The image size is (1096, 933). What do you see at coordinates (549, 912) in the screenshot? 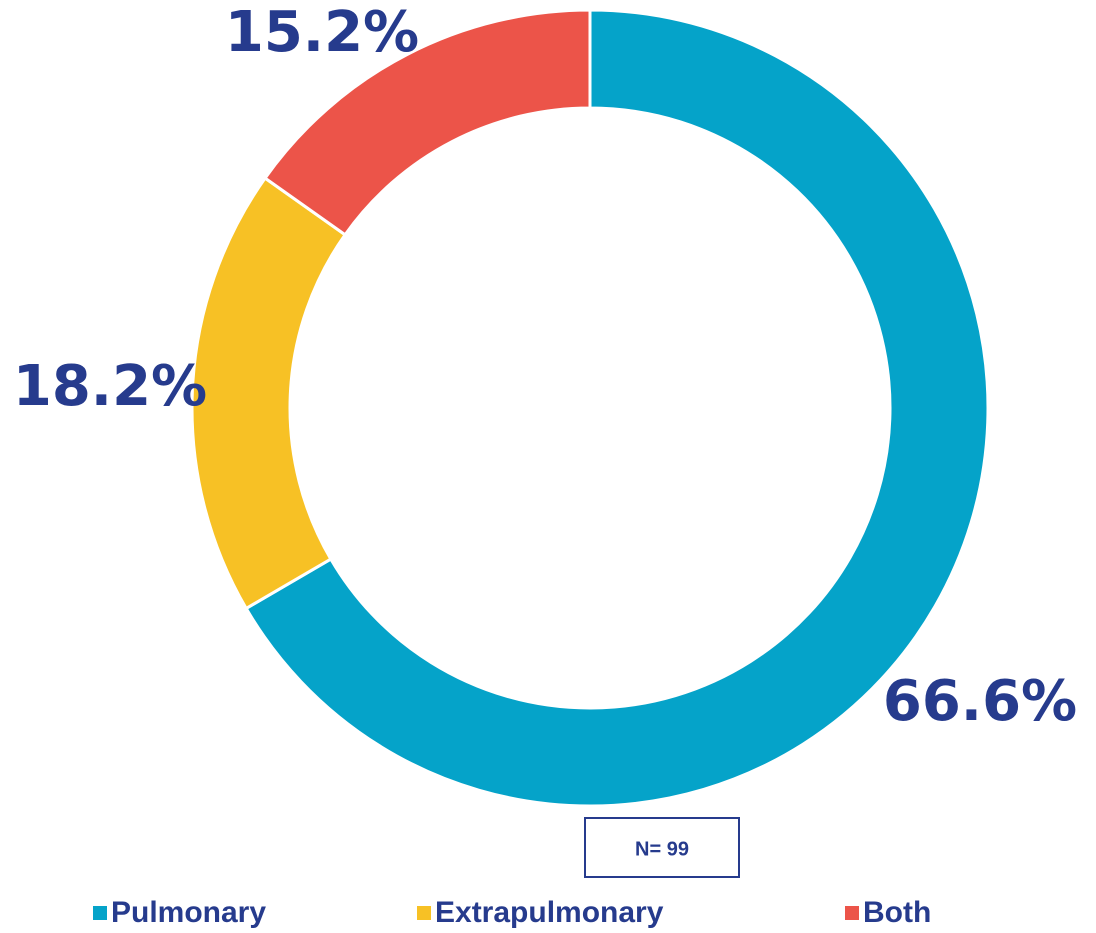
I see `legend-label: Extrapulmonary` at bounding box center [549, 912].